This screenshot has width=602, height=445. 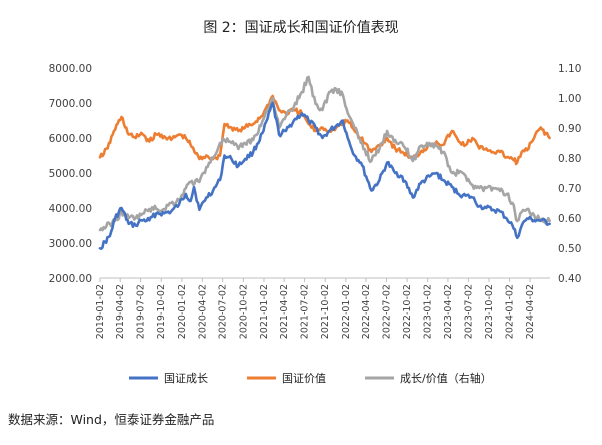 What do you see at coordinates (530, 311) in the screenshot?
I see `x-tick-label: 2024-04-02` at bounding box center [530, 311].